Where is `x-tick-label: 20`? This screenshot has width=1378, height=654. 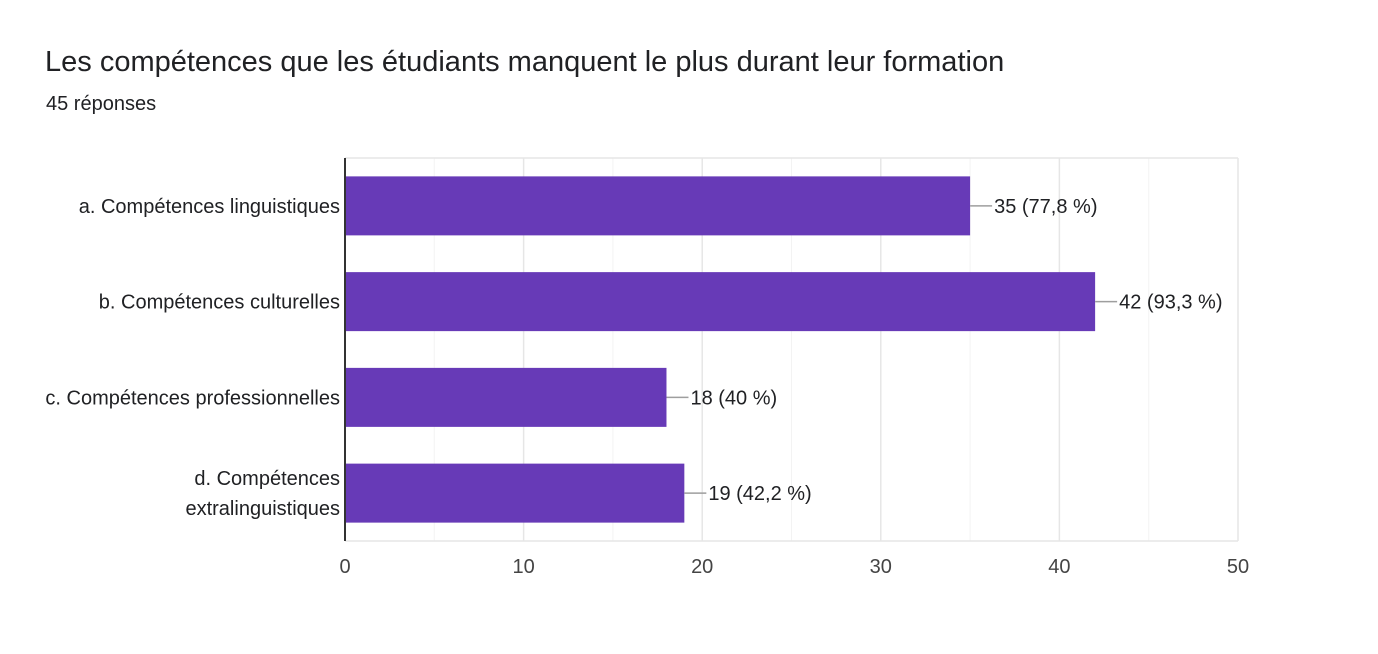
x-tick-label: 20 is located at coordinates (702, 567).